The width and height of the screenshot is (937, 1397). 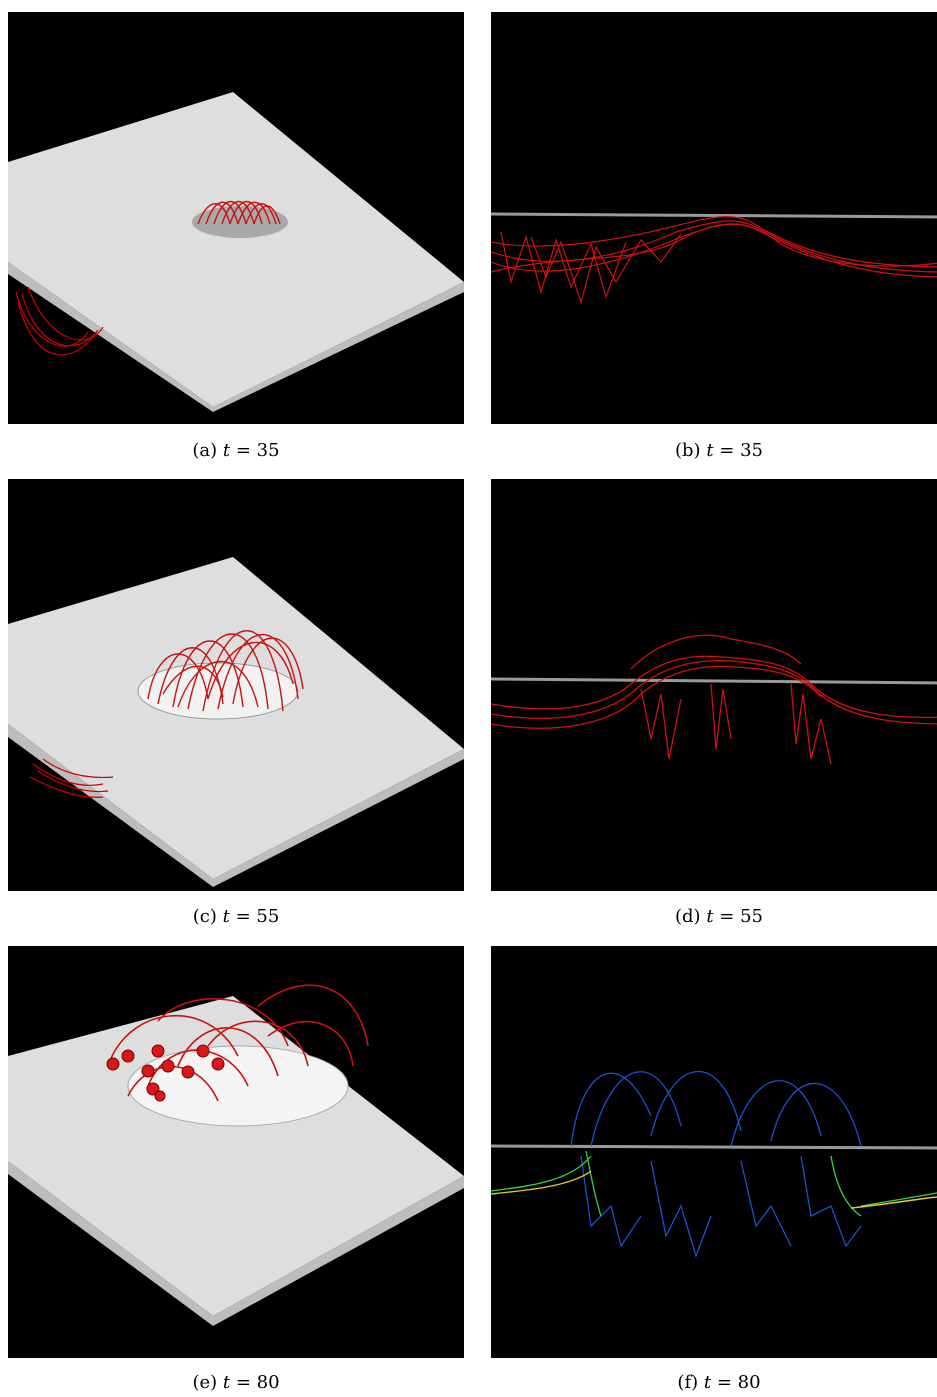 I want to click on caption-b: (b) t = 35, so click(x=714, y=450).